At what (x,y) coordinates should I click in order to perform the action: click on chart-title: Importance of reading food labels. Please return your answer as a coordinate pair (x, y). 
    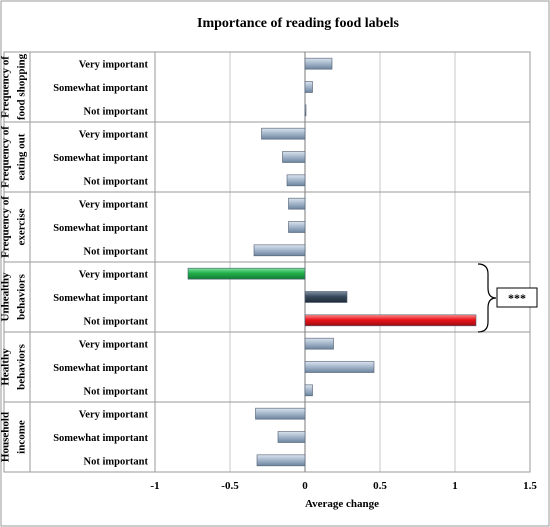
    Looking at the image, I should click on (298, 23).